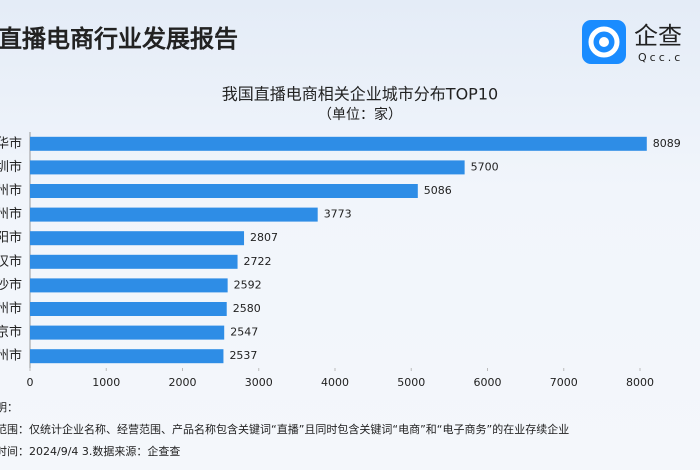 This screenshot has height=470, width=700. What do you see at coordinates (658, 36) in the screenshot?
I see `logo-name: 企查` at bounding box center [658, 36].